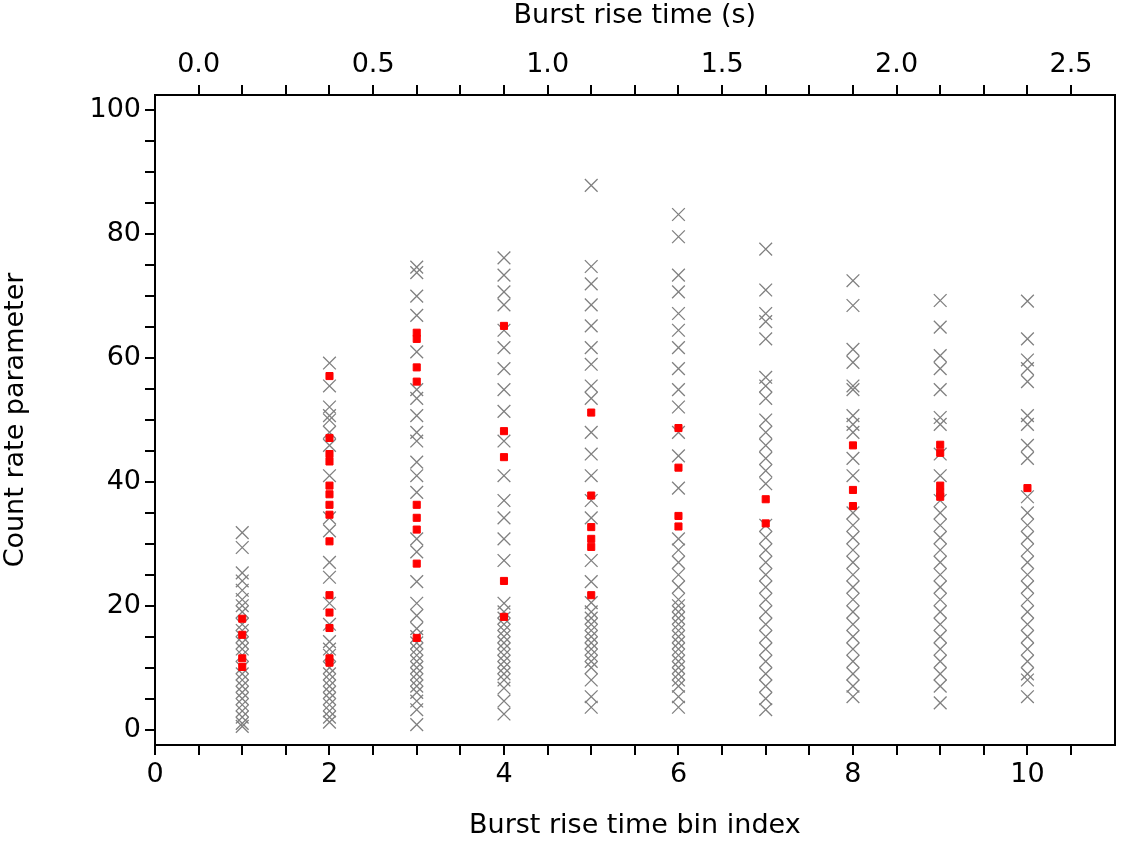 The height and width of the screenshot is (852, 1125). I want to click on y-tick-label: 100, so click(115, 108).